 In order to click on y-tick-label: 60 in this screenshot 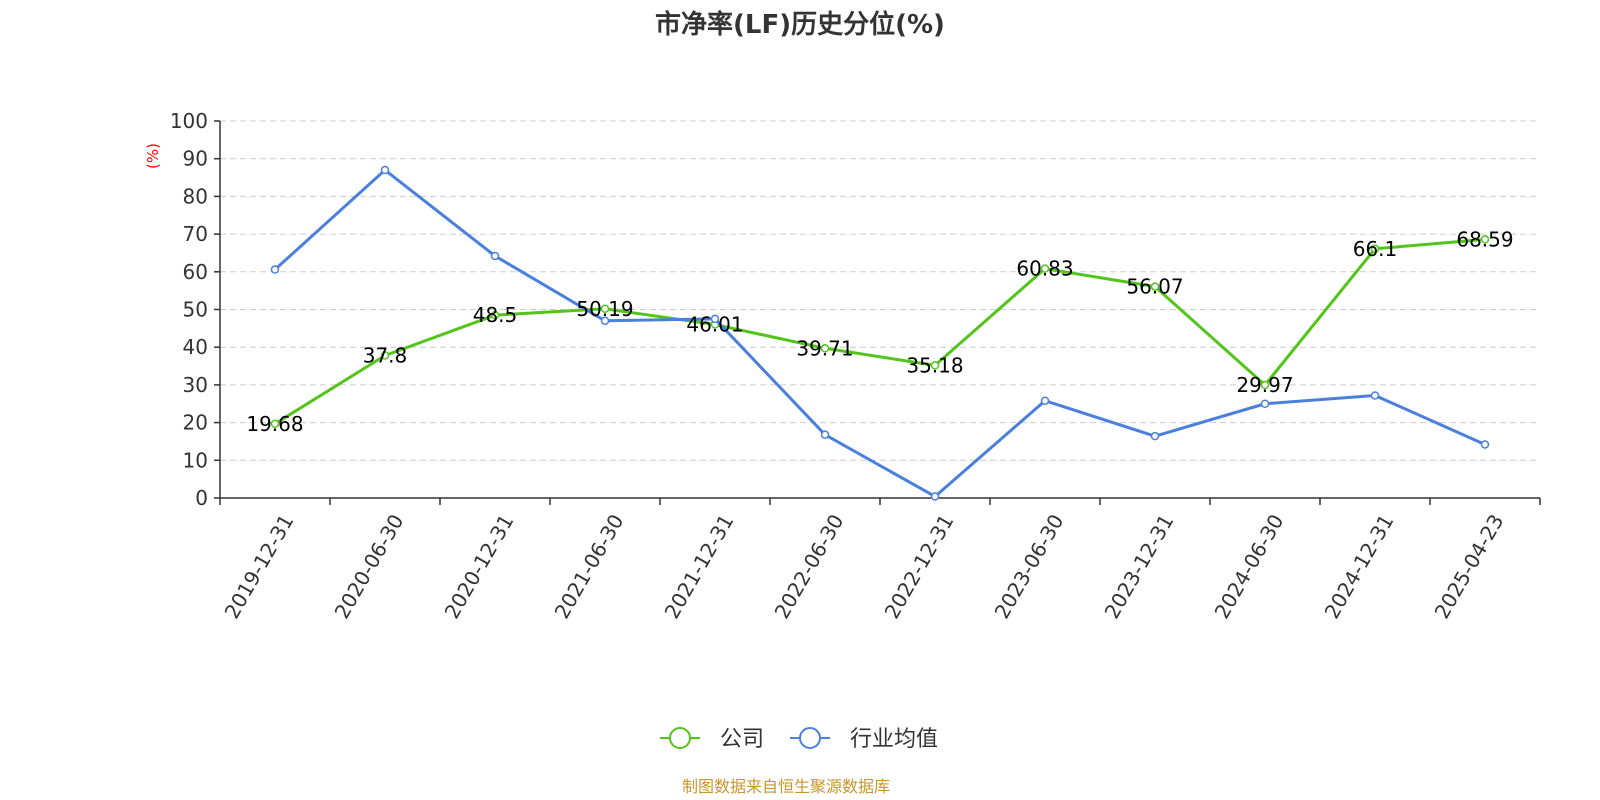, I will do `click(195, 272)`.